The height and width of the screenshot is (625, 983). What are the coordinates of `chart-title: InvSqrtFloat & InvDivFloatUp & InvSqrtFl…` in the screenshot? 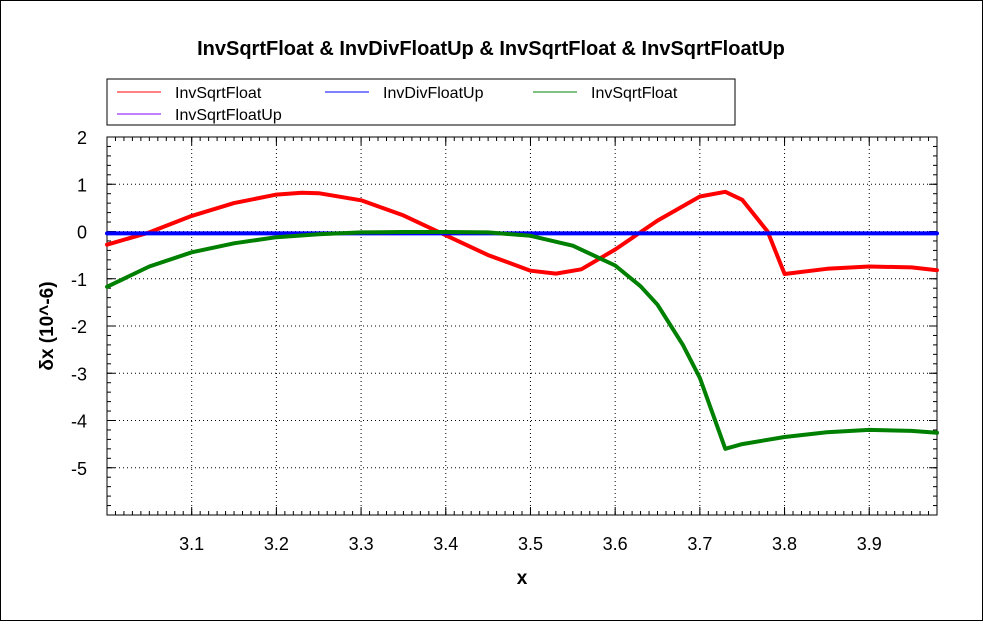 It's located at (491, 49).